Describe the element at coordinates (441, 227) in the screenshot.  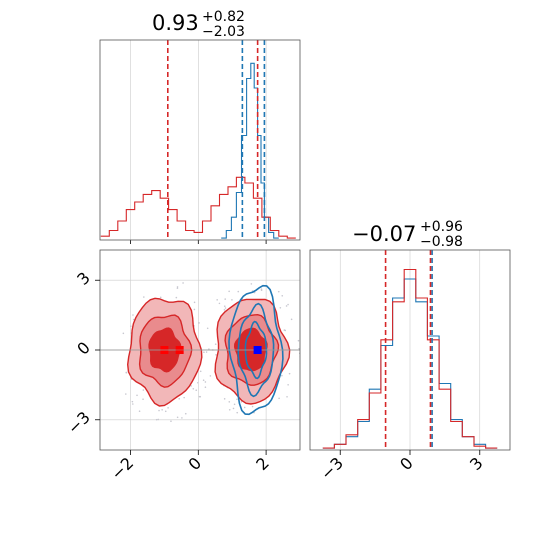
I see `param2-title-plus: +0.96` at that location.